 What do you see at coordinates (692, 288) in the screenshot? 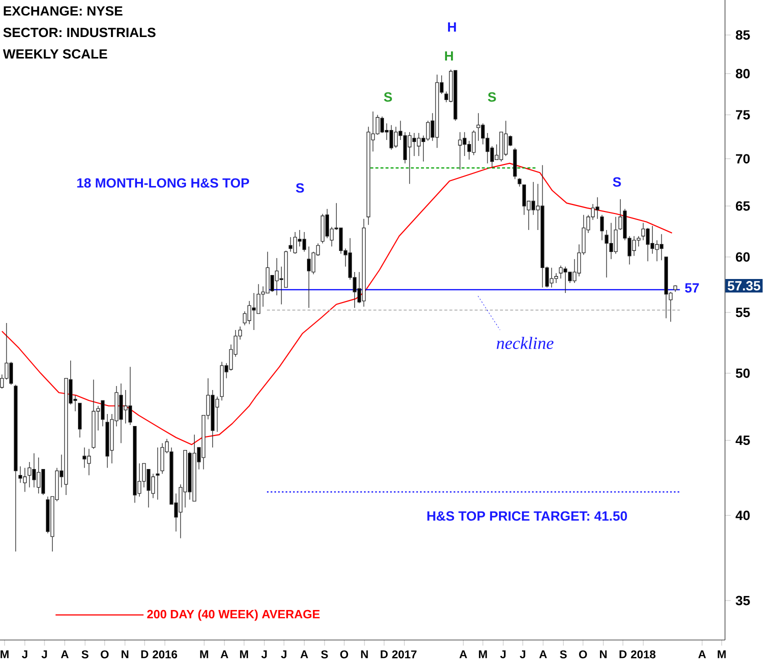
I see `annotation: 57` at bounding box center [692, 288].